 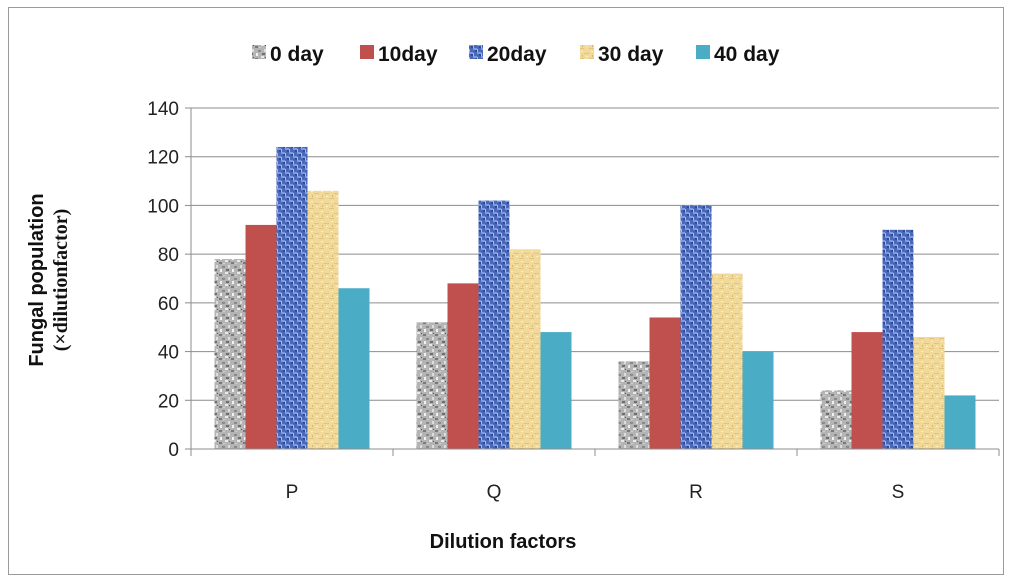 What do you see at coordinates (494, 324) in the screenshot?
I see `bar-q-20day` at bounding box center [494, 324].